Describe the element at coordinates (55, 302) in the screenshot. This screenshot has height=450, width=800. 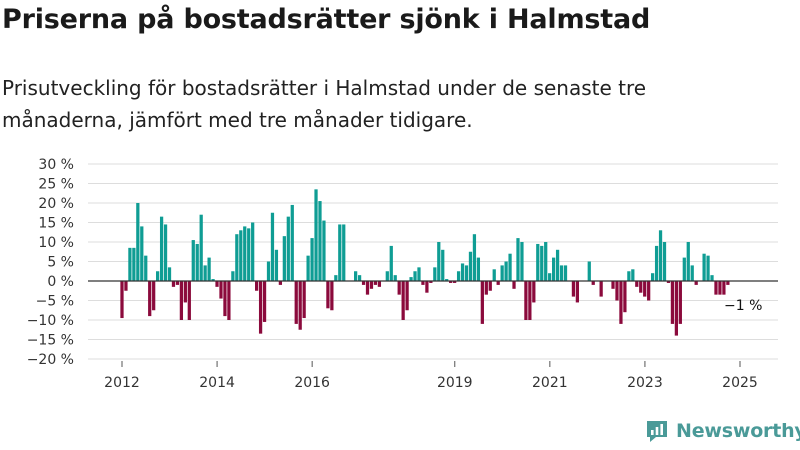
I see `y-tick-label: −5 %` at that location.